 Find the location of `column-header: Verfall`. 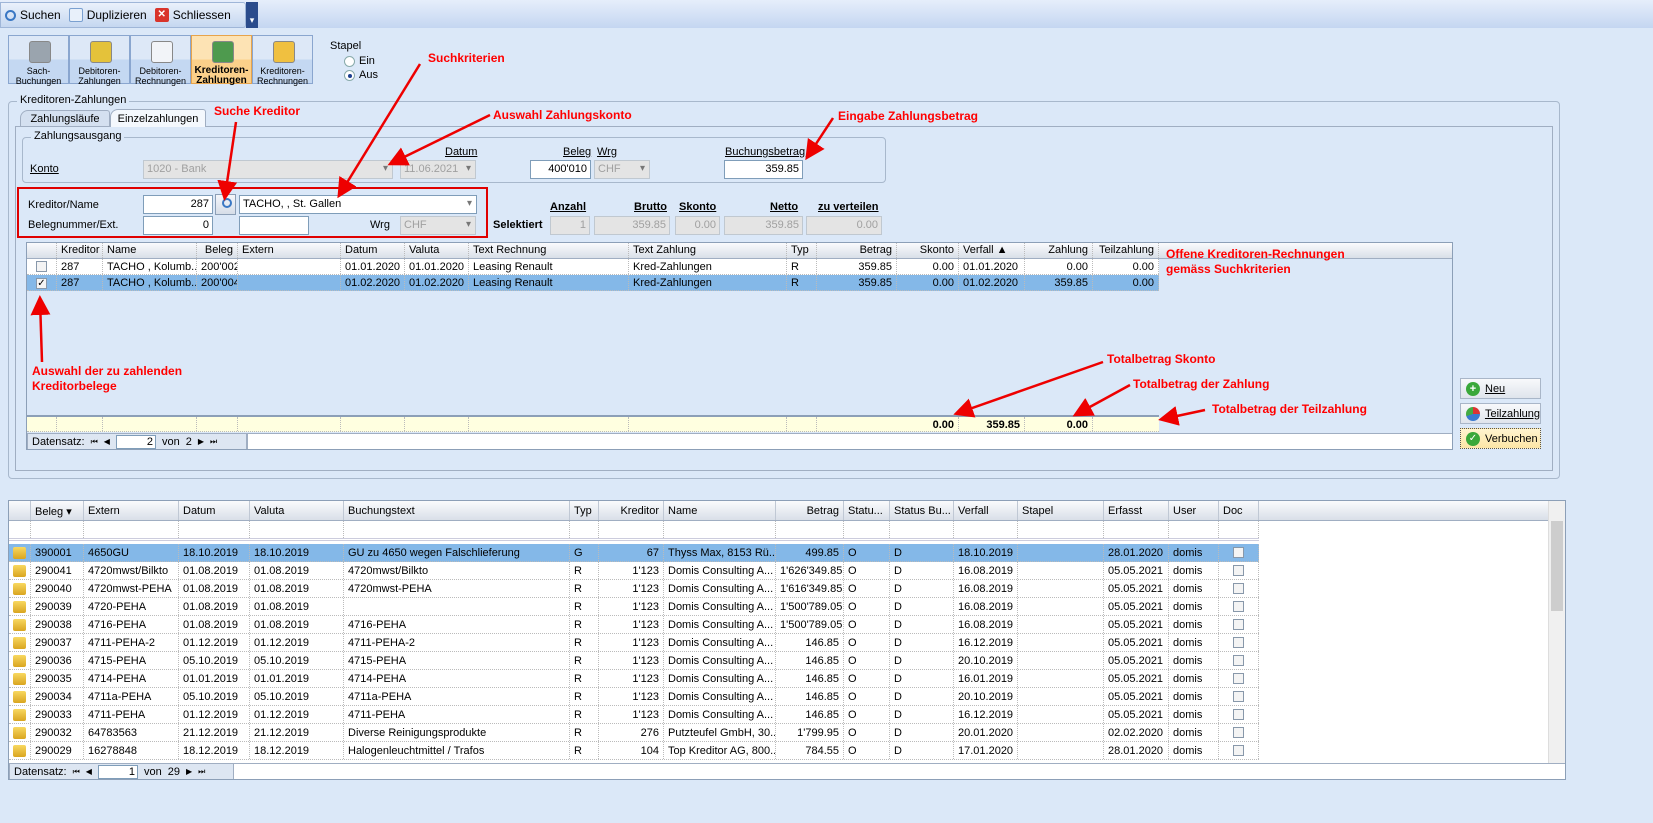

column-header: Verfall is located at coordinates (986, 510).